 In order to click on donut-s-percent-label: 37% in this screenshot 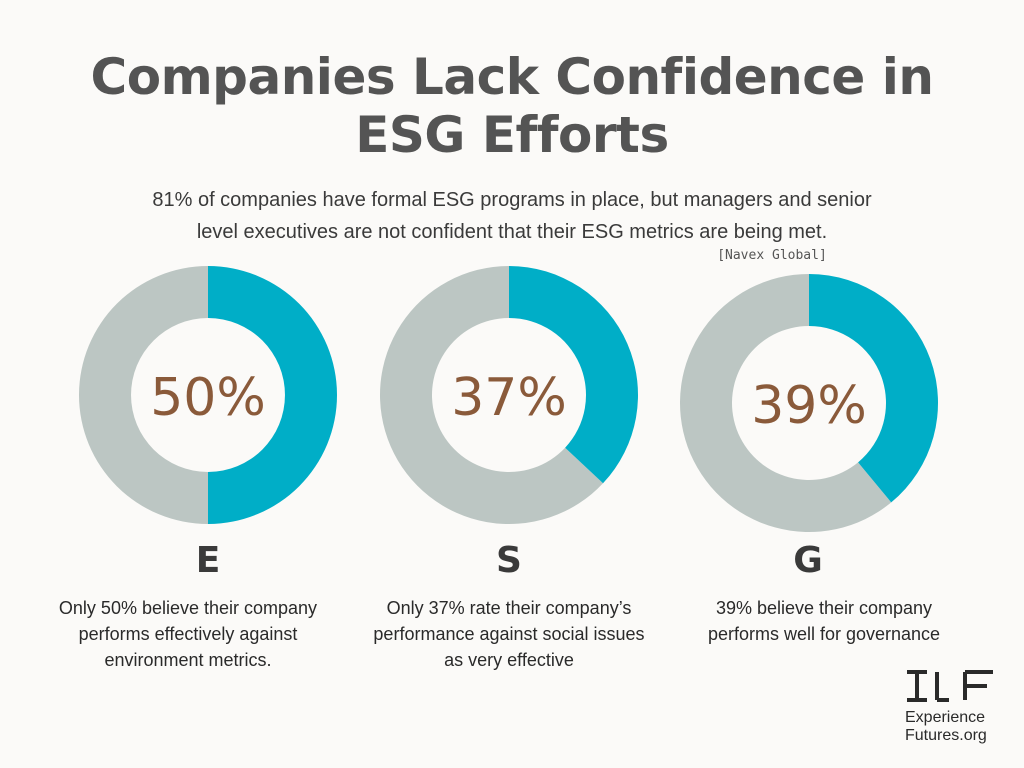, I will do `click(509, 398)`.